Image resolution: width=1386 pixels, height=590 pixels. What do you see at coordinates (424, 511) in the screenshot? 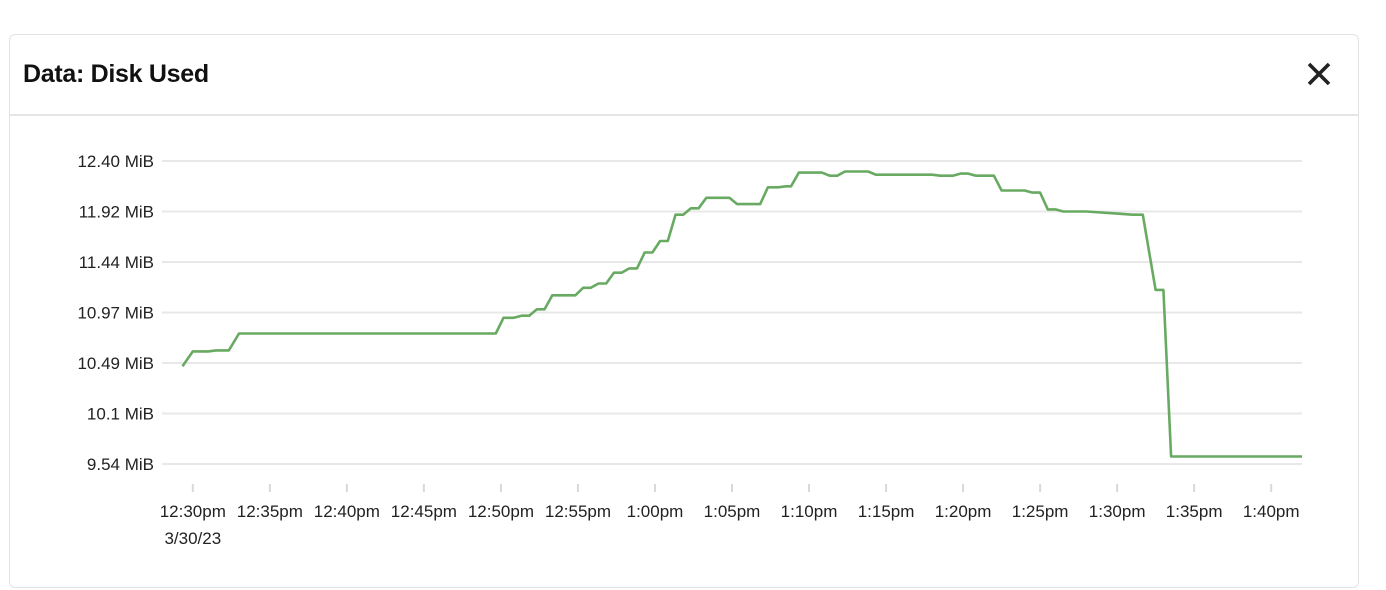
I see `x-tick-label: 12:45pm` at bounding box center [424, 511].